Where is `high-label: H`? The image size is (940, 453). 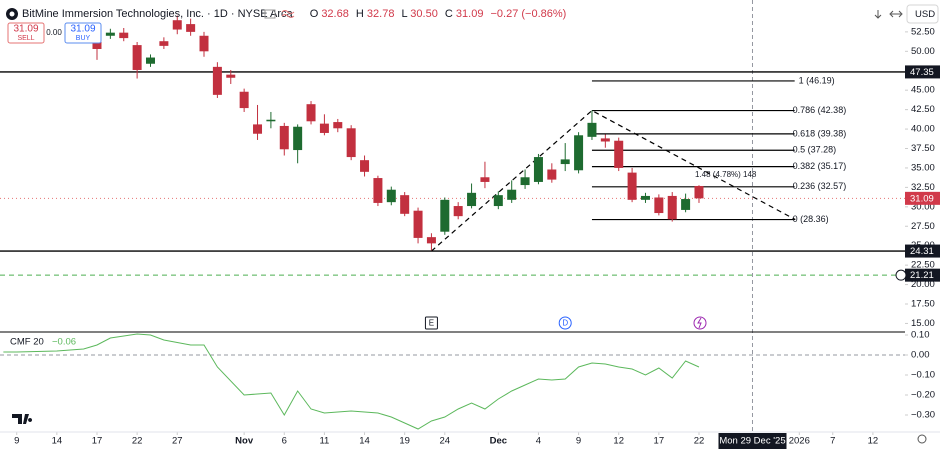 high-label: H is located at coordinates (360, 14).